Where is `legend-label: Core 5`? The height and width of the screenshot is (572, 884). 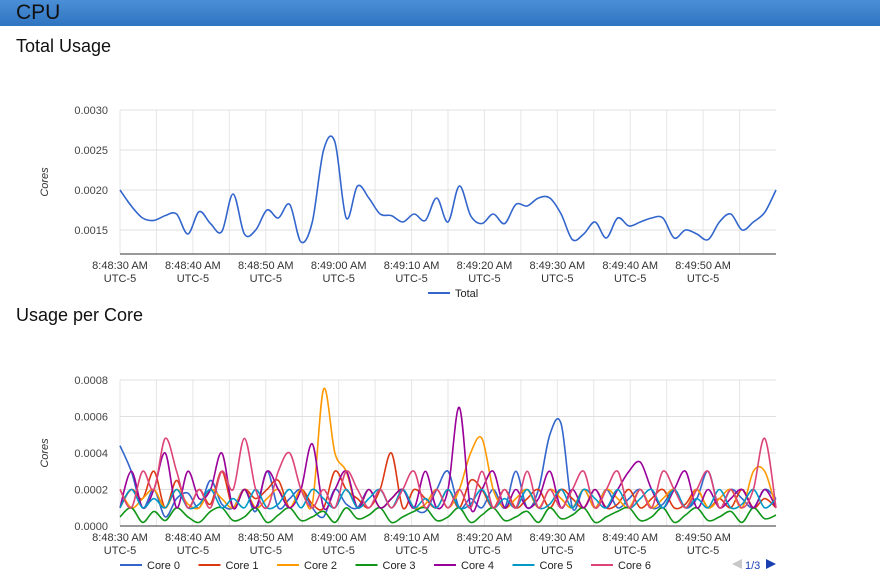 legend-label: Core 5 is located at coordinates (556, 566).